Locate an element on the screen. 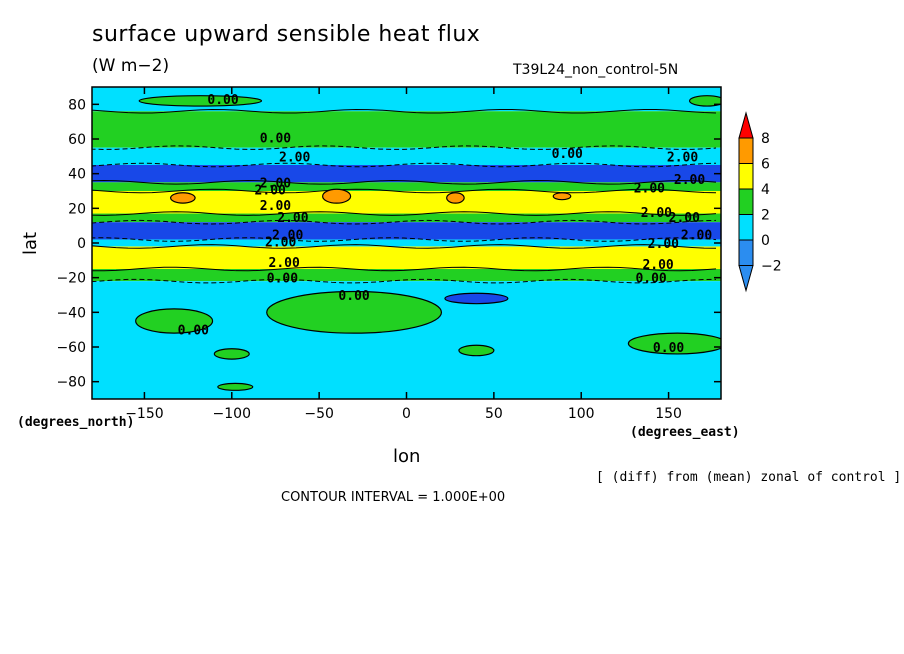 This screenshot has height=654, width=904. x-tick-label: 100 is located at coordinates (581, 414).